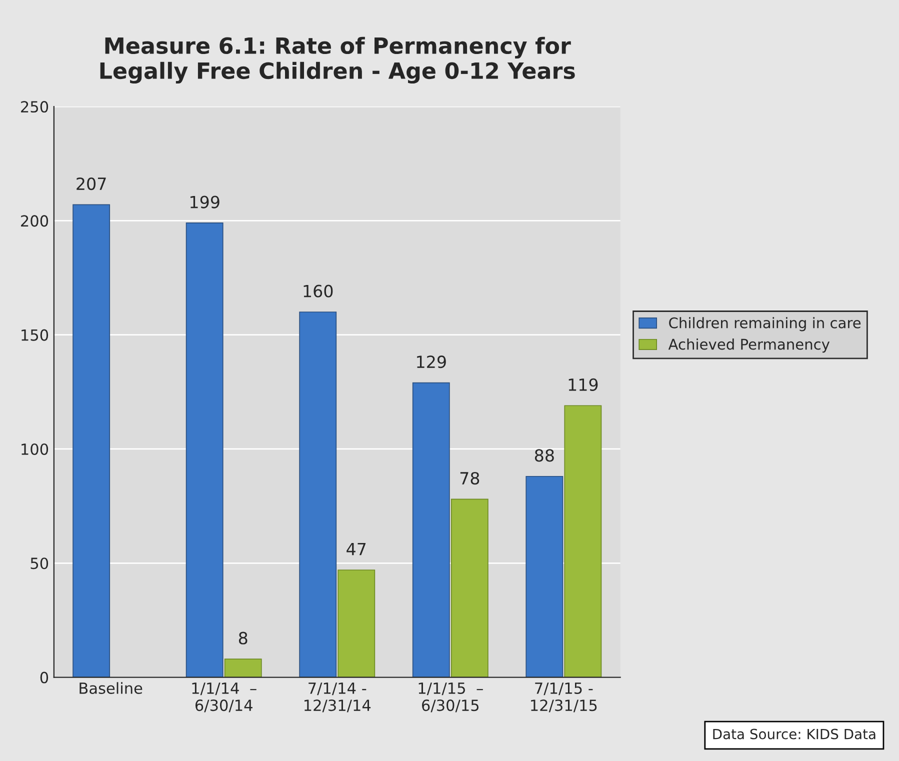 The height and width of the screenshot is (761, 899). Describe the element at coordinates (544, 455) in the screenshot. I see `data-label: 88` at that location.